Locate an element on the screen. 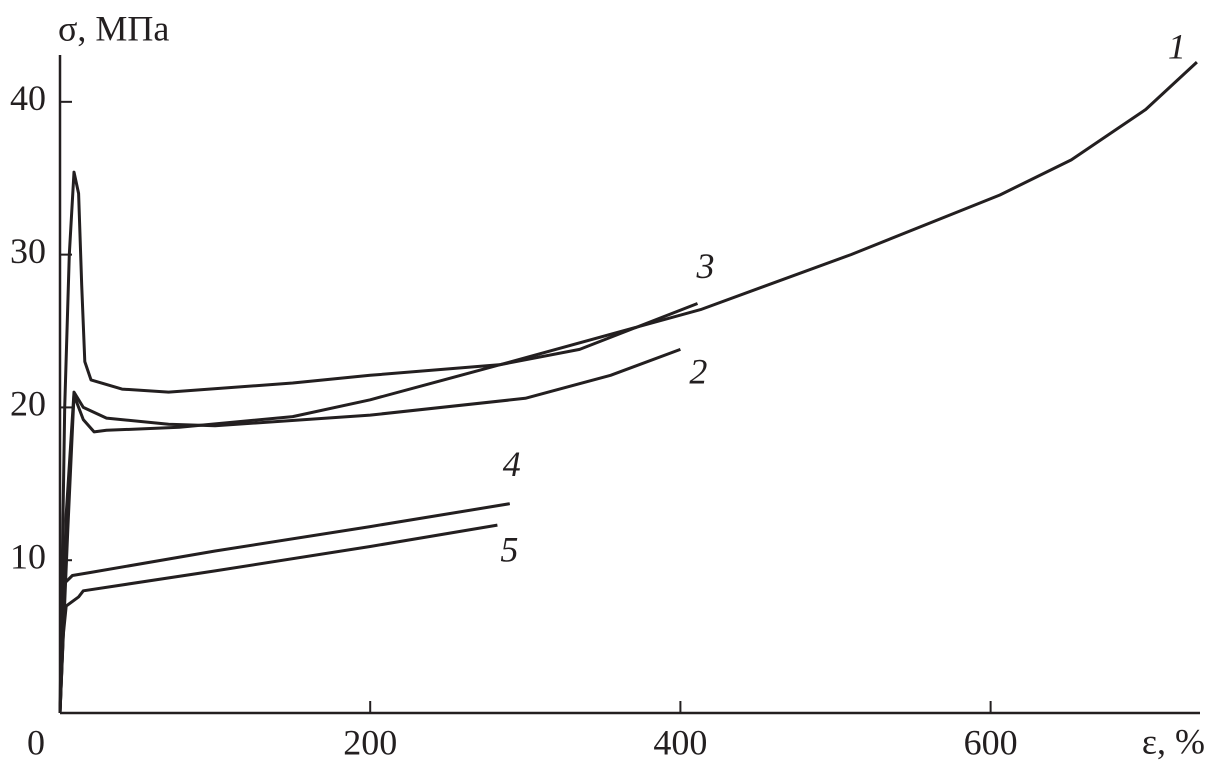 The height and width of the screenshot is (776, 1211). series-label: 2 is located at coordinates (698, 372).